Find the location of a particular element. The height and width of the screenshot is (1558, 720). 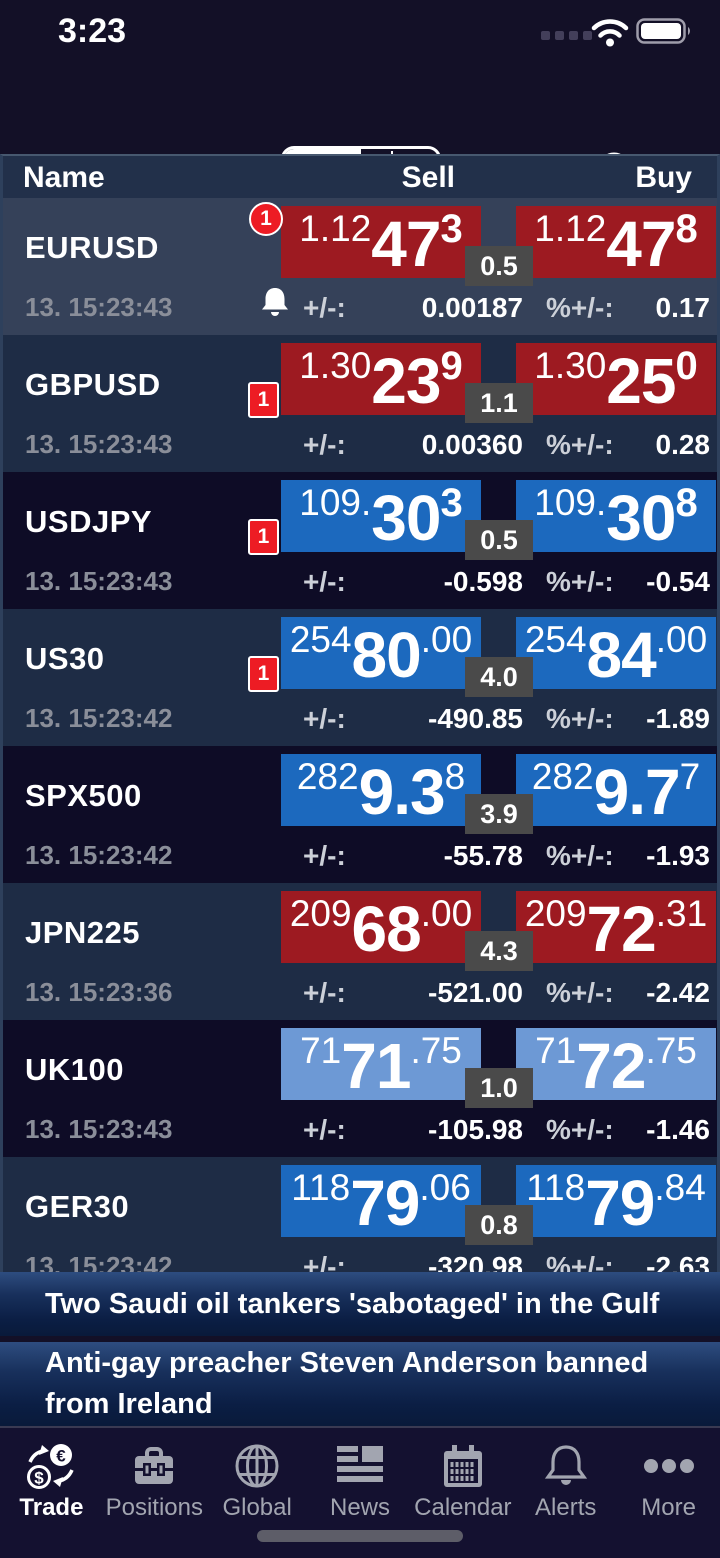

buy-price-button: 1.12 47 8 is located at coordinates (616, 242).